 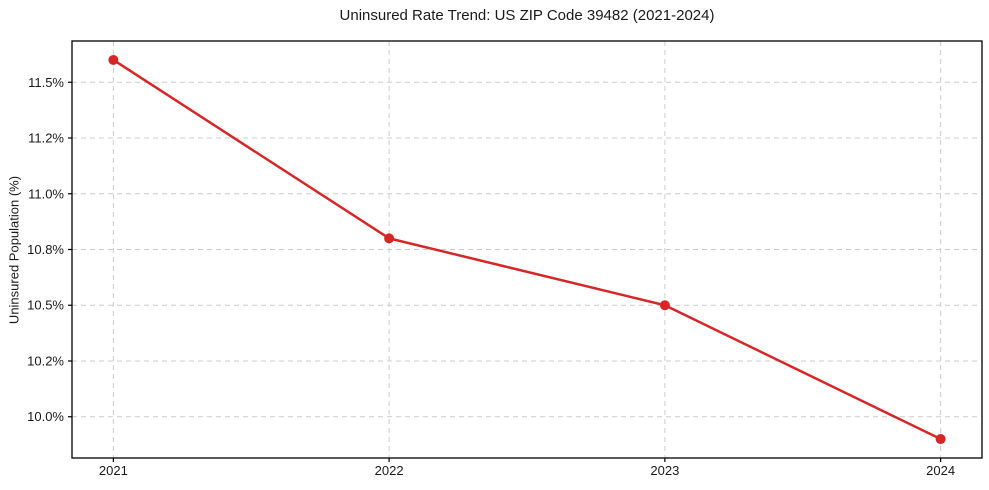 What do you see at coordinates (113, 470) in the screenshot?
I see `x-tick-label: 2021` at bounding box center [113, 470].